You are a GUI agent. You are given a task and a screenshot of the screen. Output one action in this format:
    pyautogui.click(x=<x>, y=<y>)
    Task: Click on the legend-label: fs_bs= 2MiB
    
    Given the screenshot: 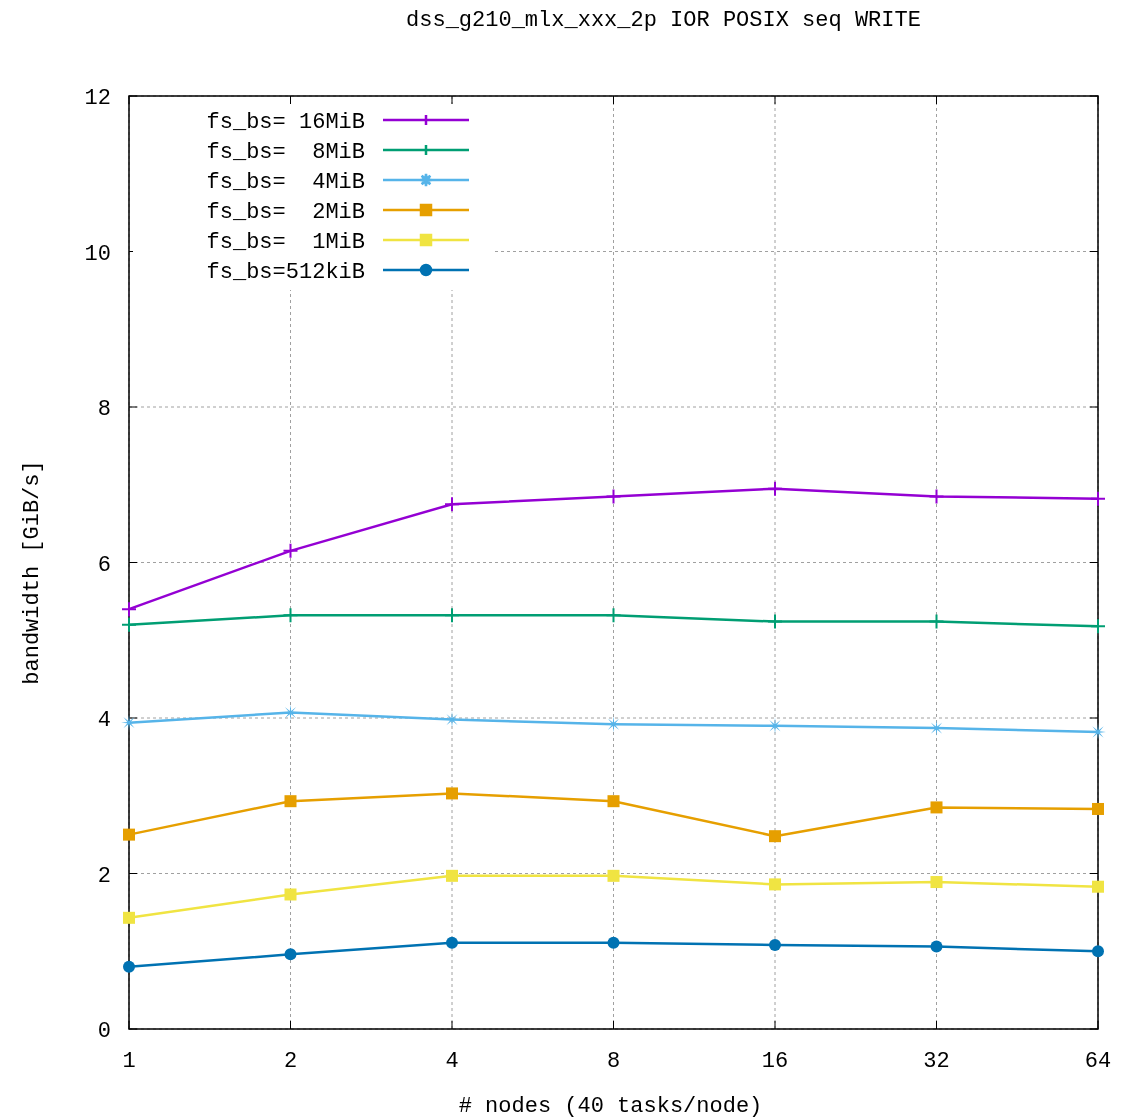 What is the action you would take?
    pyautogui.click(x=285, y=212)
    